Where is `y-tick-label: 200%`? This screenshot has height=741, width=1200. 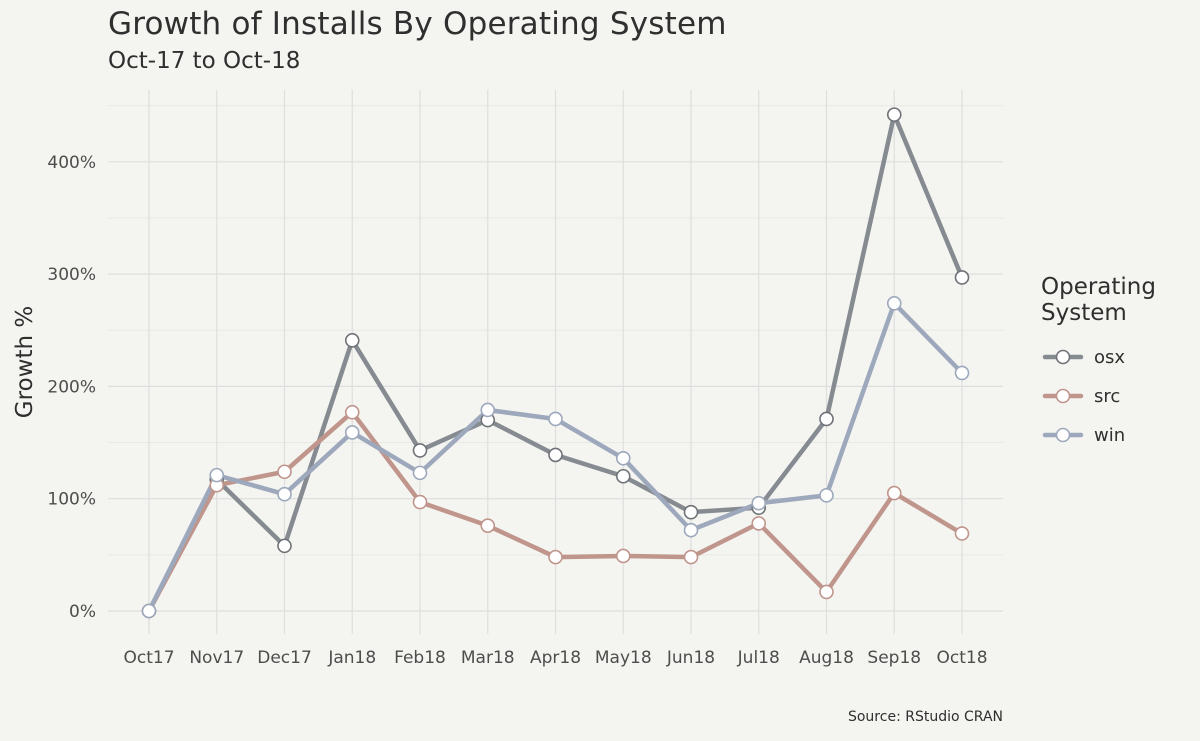 y-tick-label: 200% is located at coordinates (71, 387).